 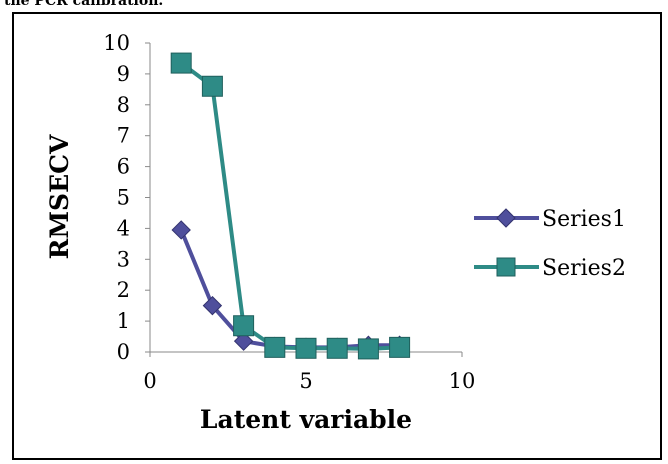 I want to click on figure-caption: the PCR calibration., so click(x=84, y=4).